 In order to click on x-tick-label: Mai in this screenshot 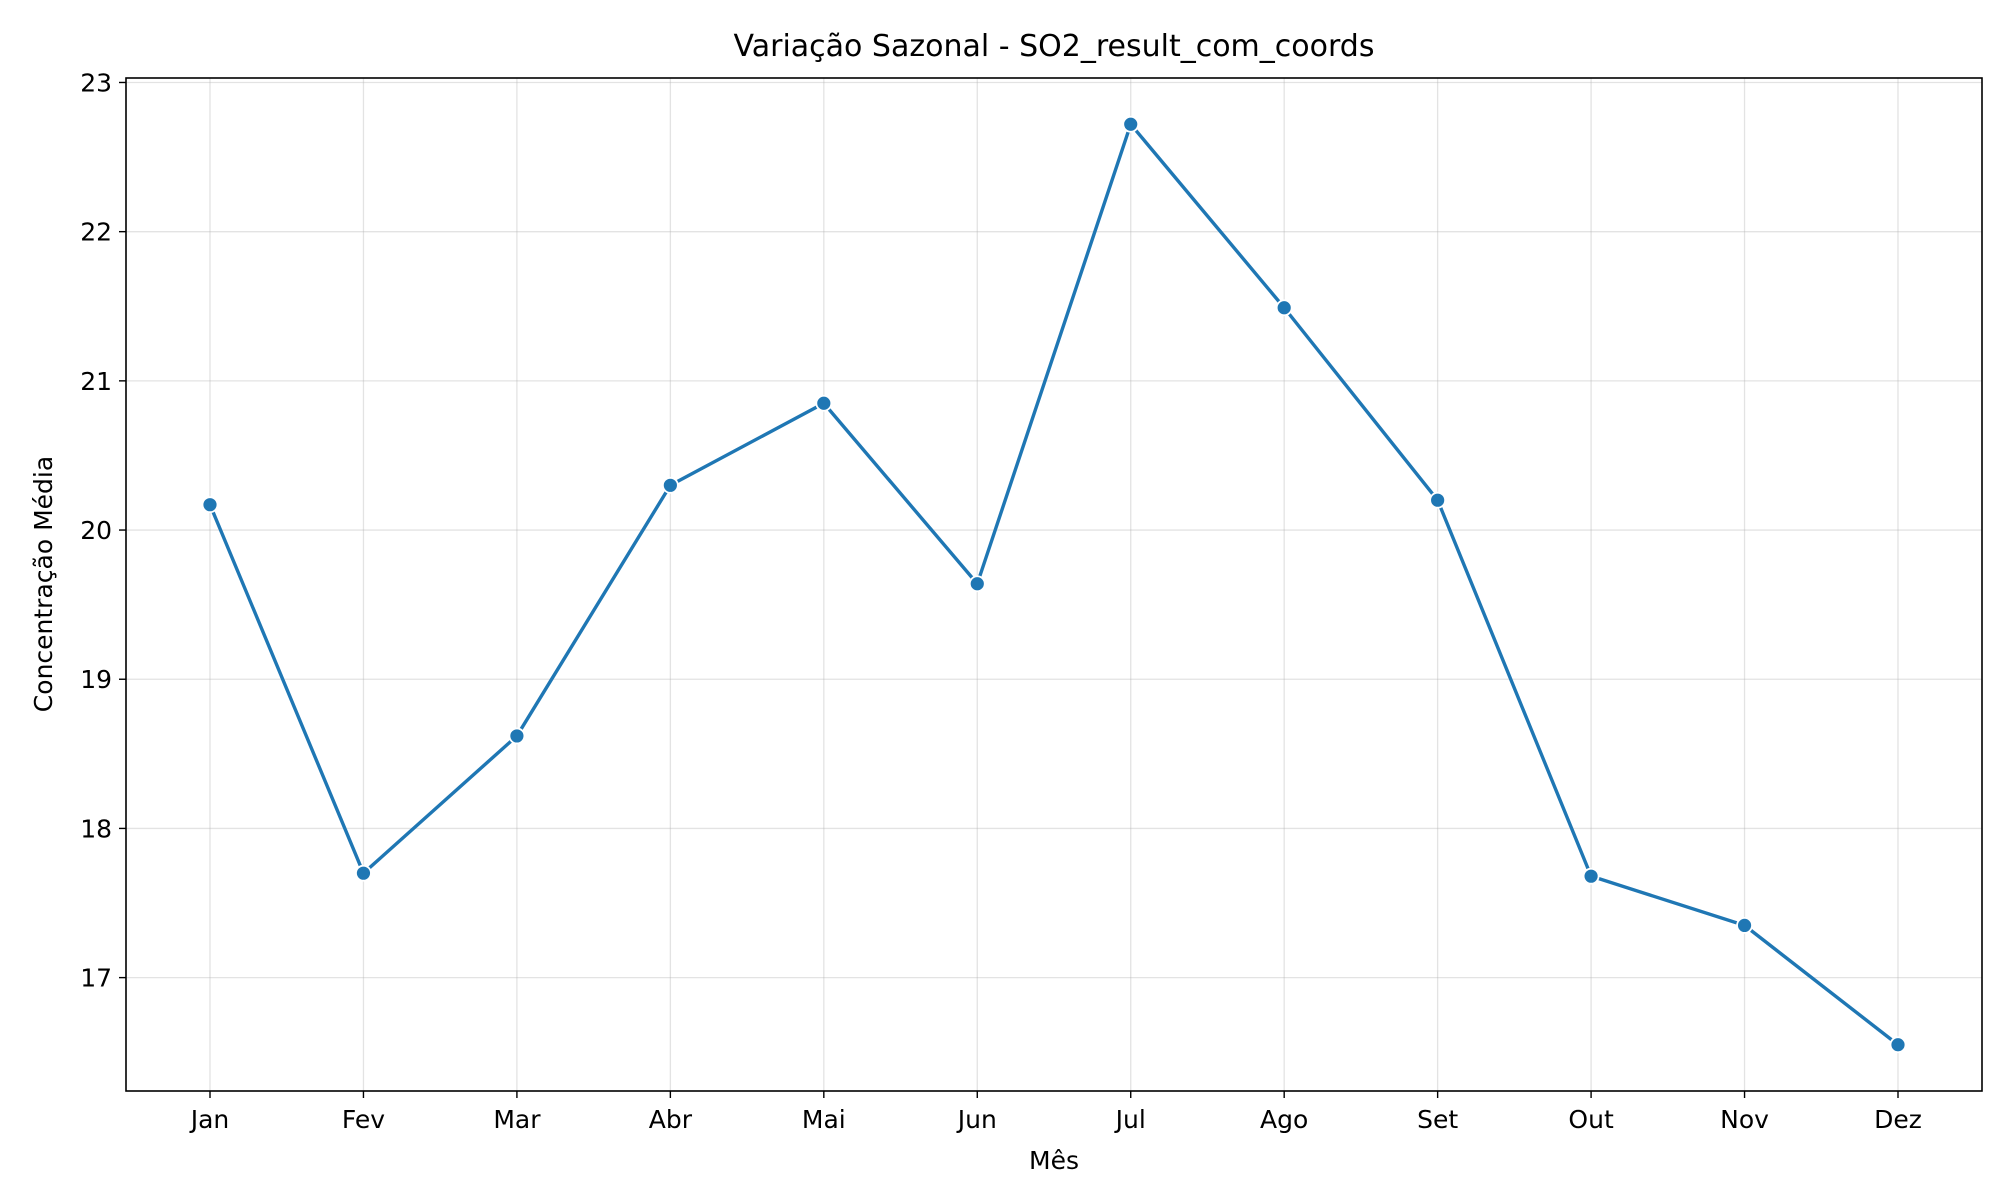, I will do `click(824, 1119)`.